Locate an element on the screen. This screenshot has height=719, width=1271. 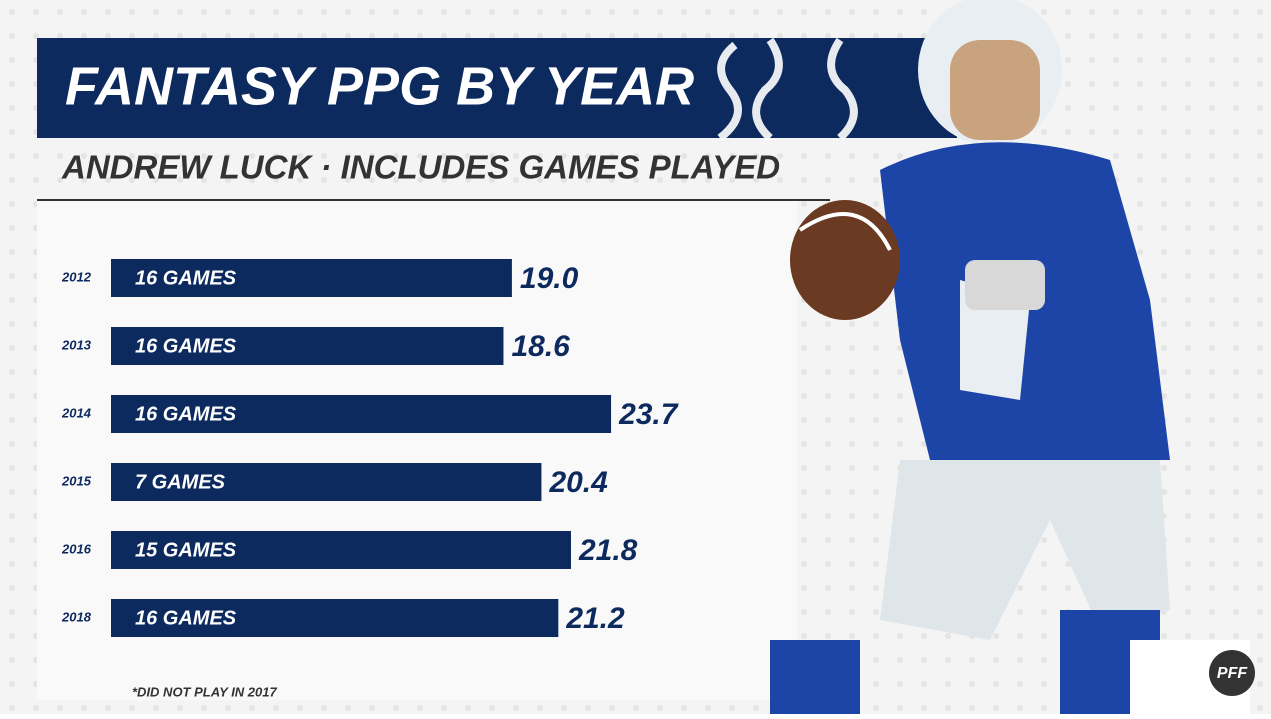
logo: PFF is located at coordinates (1232, 673).